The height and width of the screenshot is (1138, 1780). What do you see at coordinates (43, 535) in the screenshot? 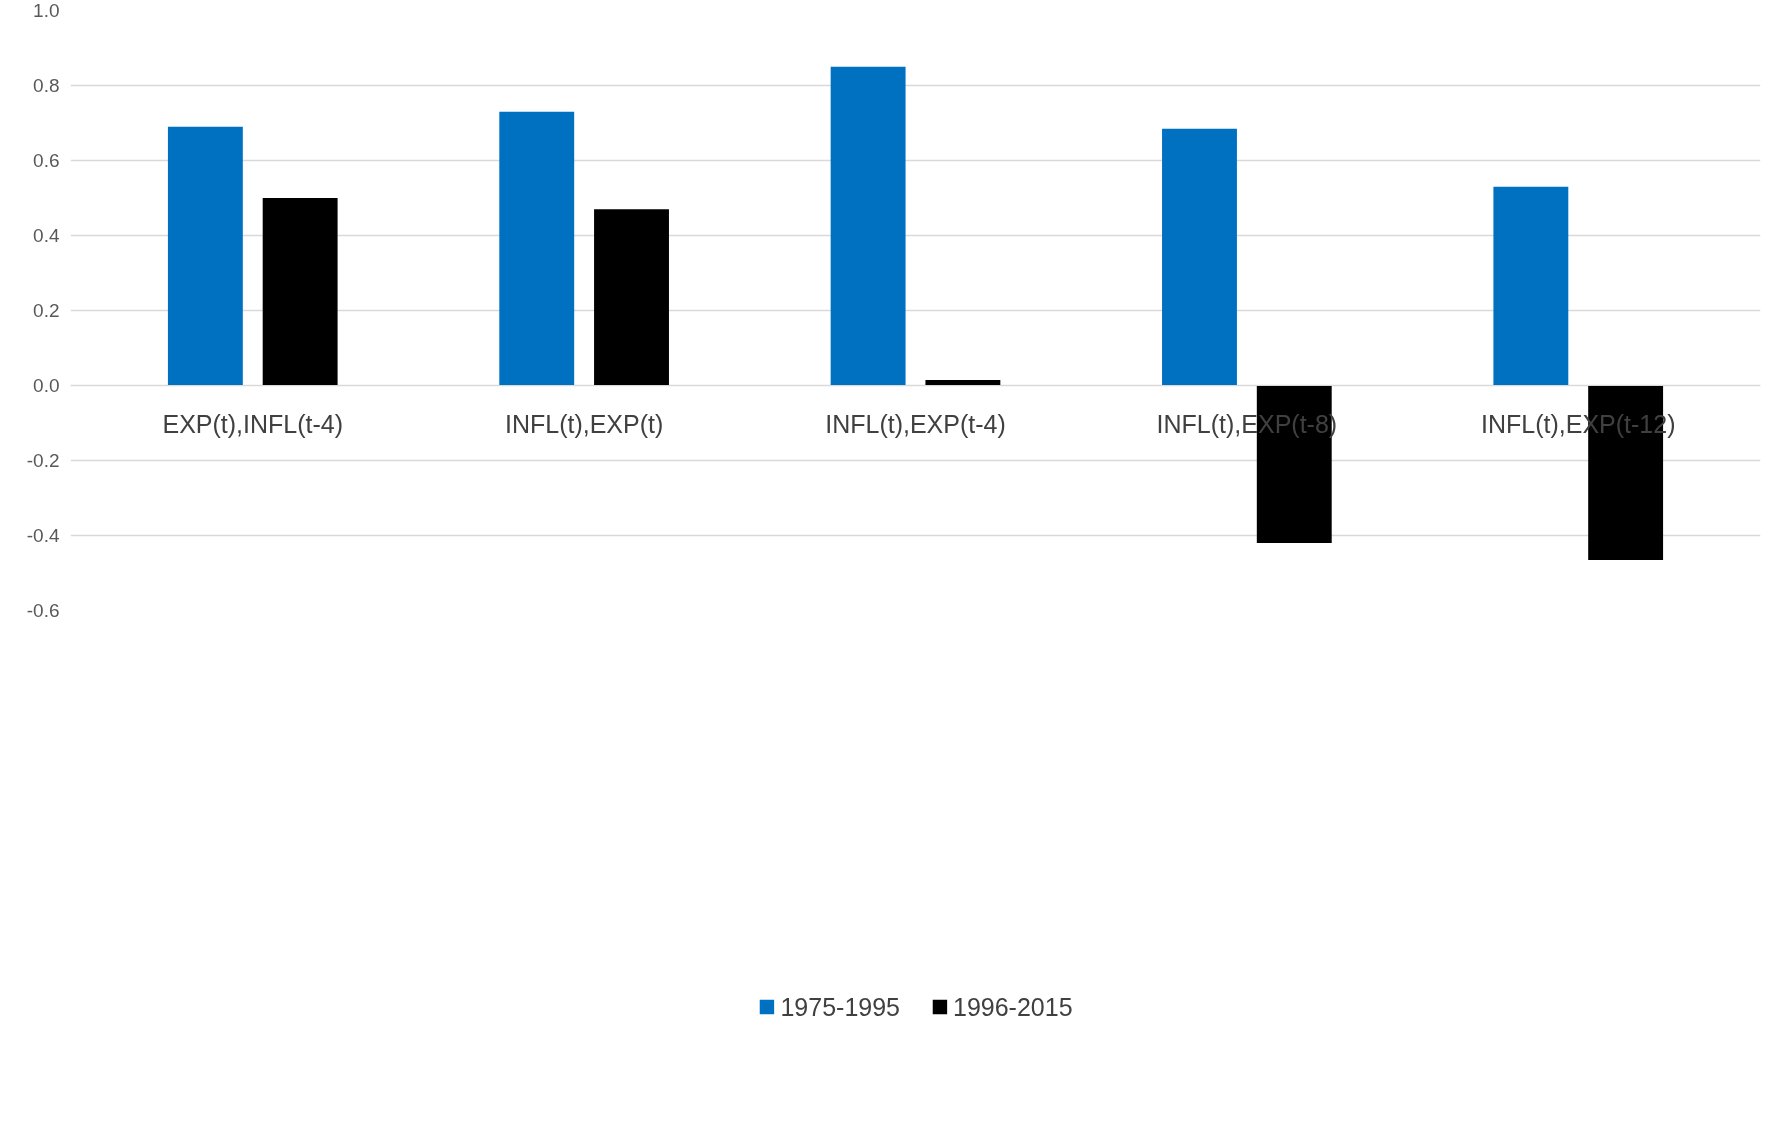
I see `y-tick-label: -0.4` at bounding box center [43, 535].